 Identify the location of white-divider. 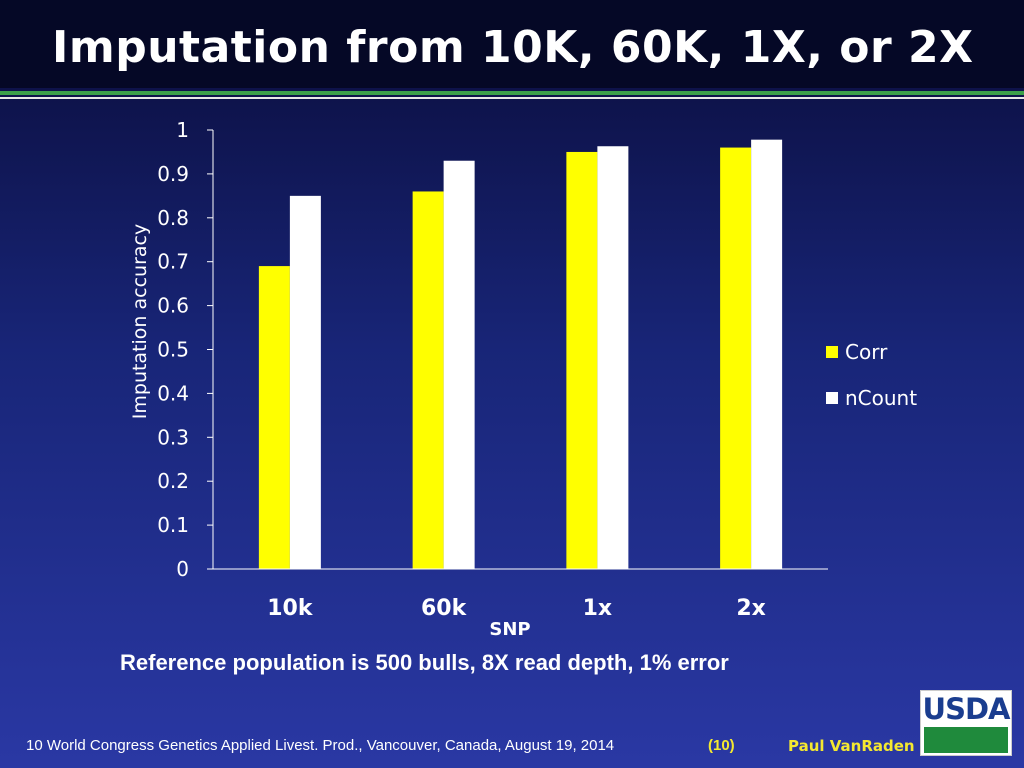
(512, 98).